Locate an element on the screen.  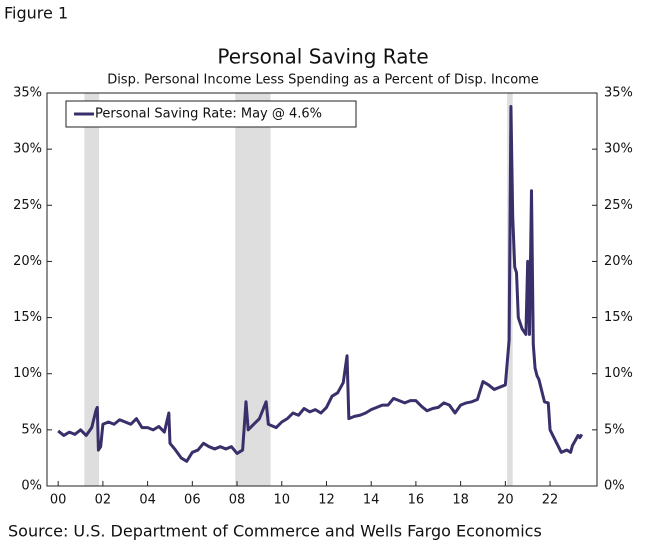
y-tick-label: 25% is located at coordinates (27, 205).